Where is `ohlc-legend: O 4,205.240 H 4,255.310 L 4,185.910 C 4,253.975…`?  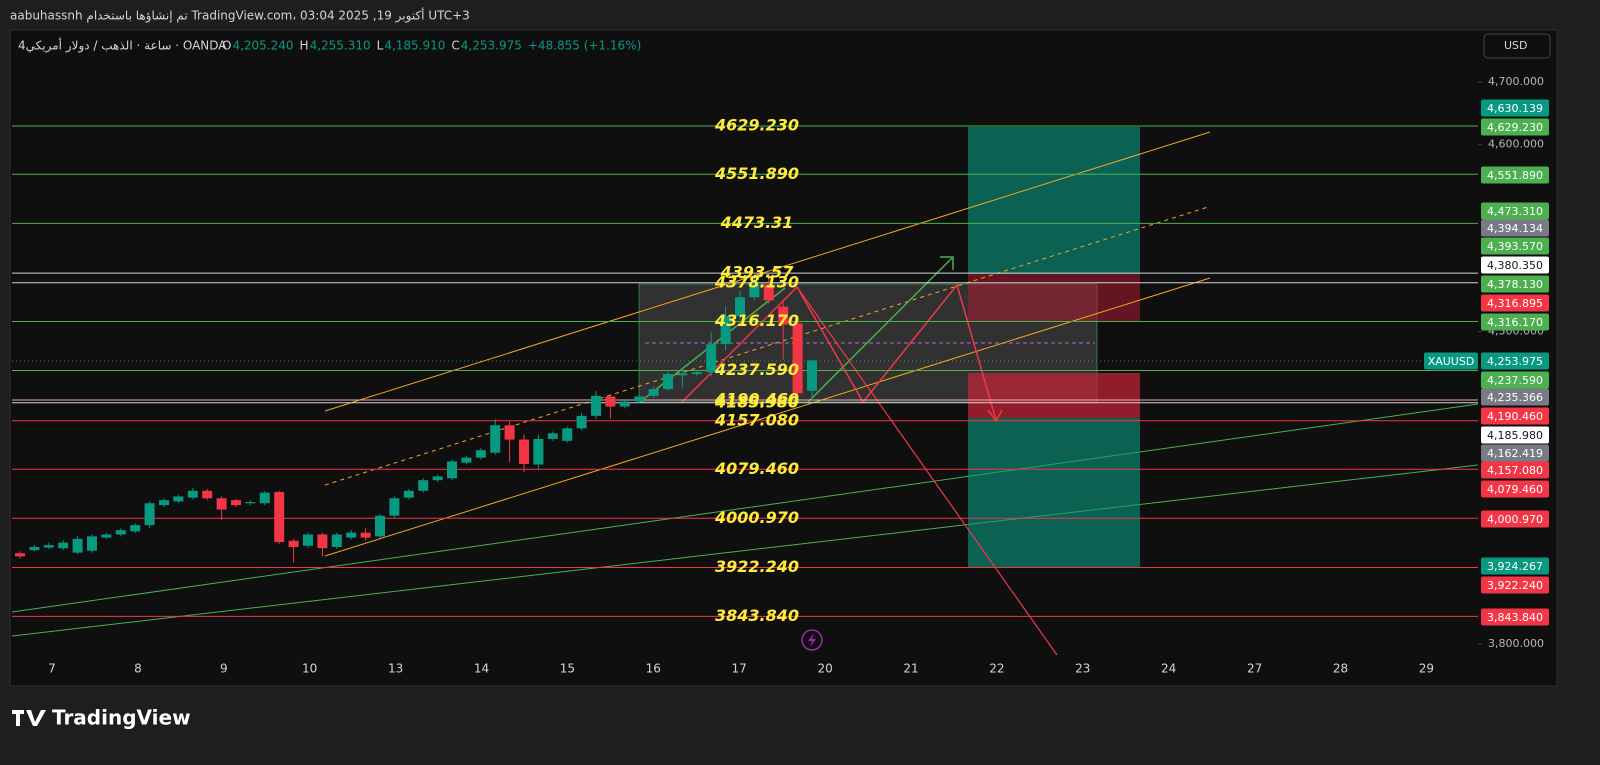 ohlc-legend: O 4,205.240 H 4,255.310 L 4,185.910 C 4,253.975… is located at coordinates (431, 46).